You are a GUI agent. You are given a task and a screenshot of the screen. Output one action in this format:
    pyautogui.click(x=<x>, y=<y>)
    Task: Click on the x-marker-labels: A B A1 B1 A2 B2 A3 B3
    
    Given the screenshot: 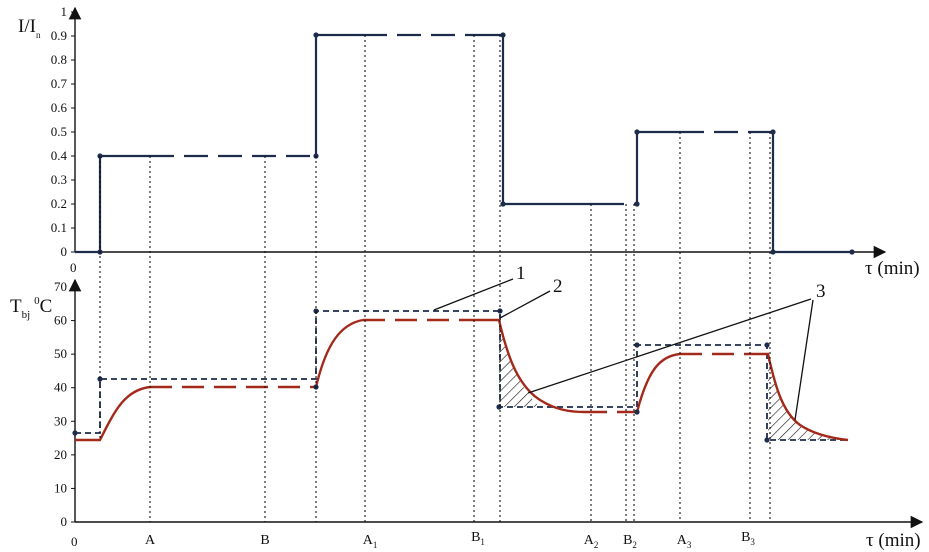 What is the action you would take?
    pyautogui.click(x=450, y=540)
    